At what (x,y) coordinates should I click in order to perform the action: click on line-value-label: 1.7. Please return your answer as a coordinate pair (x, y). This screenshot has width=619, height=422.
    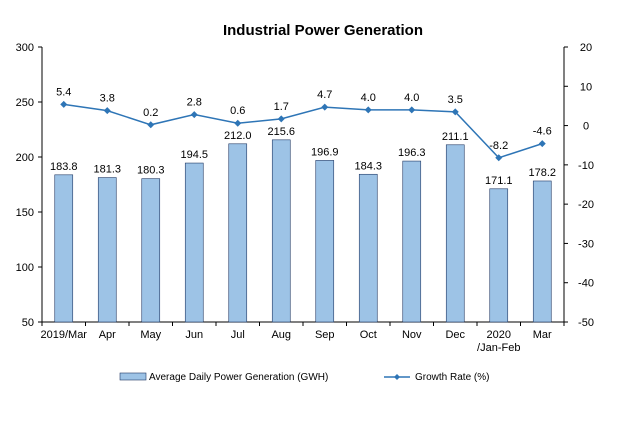
    Looking at the image, I should click on (281, 107).